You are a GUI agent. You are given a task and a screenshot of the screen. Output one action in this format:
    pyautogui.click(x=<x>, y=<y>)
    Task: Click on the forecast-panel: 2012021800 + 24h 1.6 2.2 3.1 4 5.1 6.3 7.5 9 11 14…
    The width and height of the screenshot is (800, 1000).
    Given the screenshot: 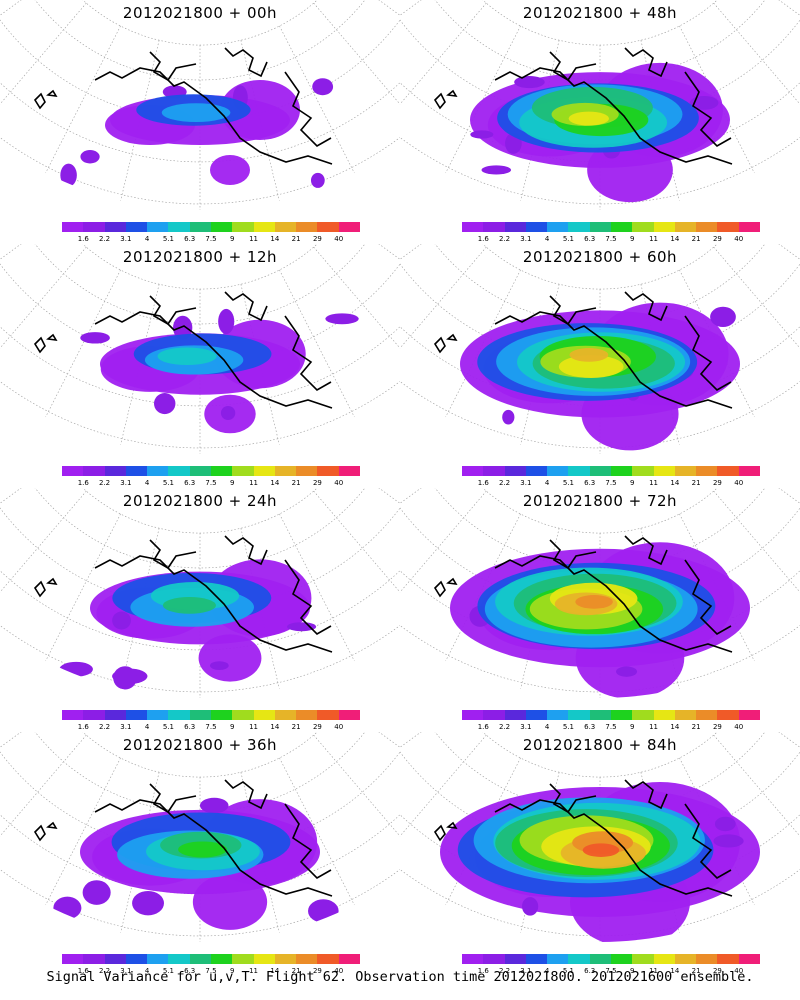 What is the action you would take?
    pyautogui.click(x=200, y=610)
    